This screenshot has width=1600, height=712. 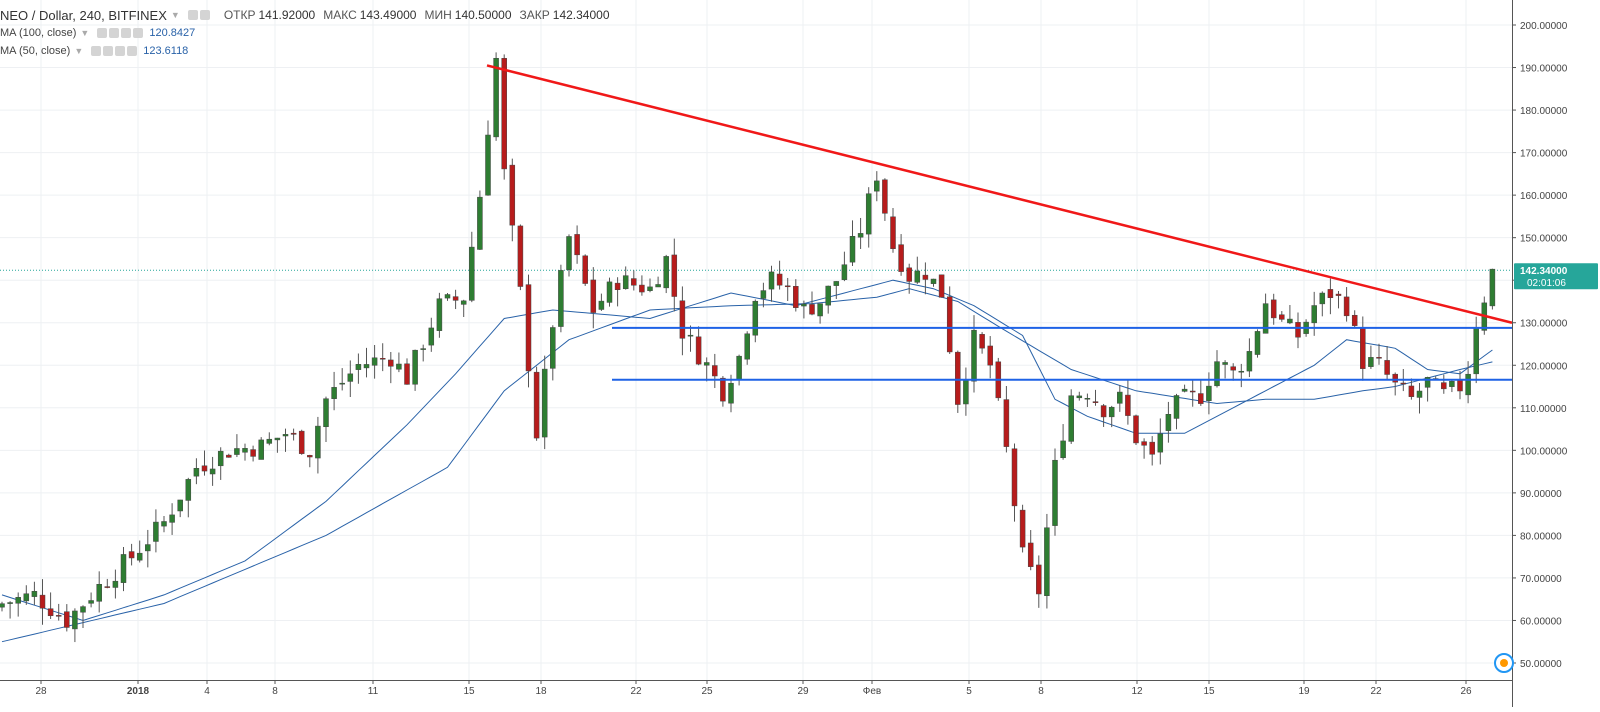 I want to click on ma100-title: MA (100, close), so click(x=38, y=33).